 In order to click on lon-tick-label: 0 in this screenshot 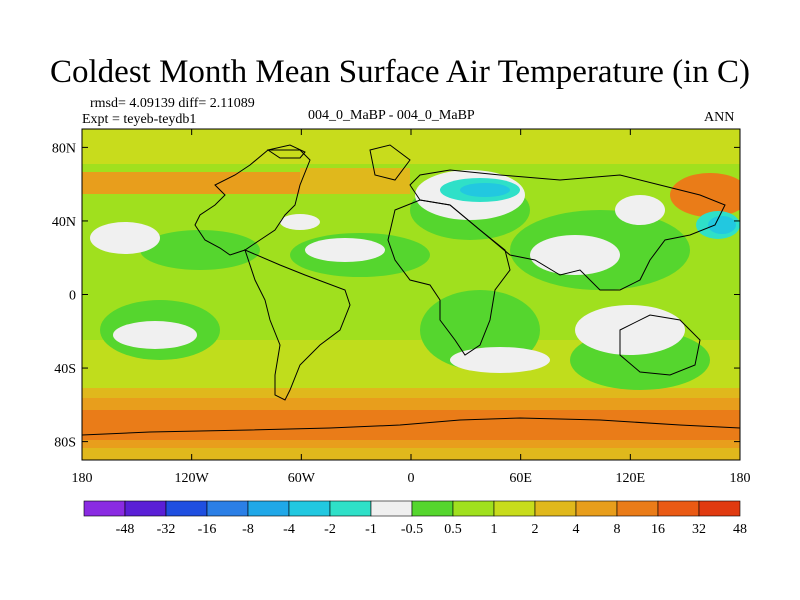, I will do `click(411, 478)`.